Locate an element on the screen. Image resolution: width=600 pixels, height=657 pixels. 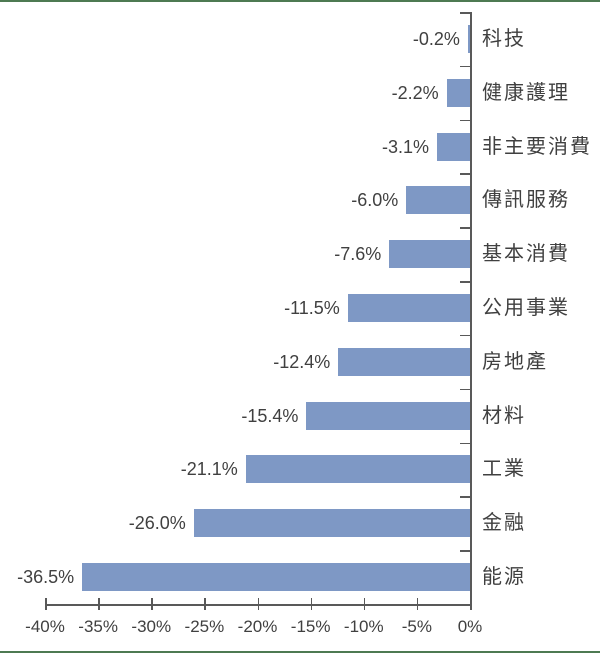
category-label: 非主要消費 is located at coordinates (537, 146).